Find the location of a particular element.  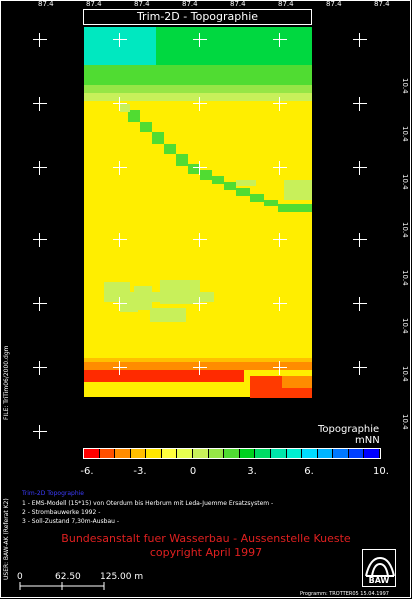

baw-emblem-icon is located at coordinates (380, 566).